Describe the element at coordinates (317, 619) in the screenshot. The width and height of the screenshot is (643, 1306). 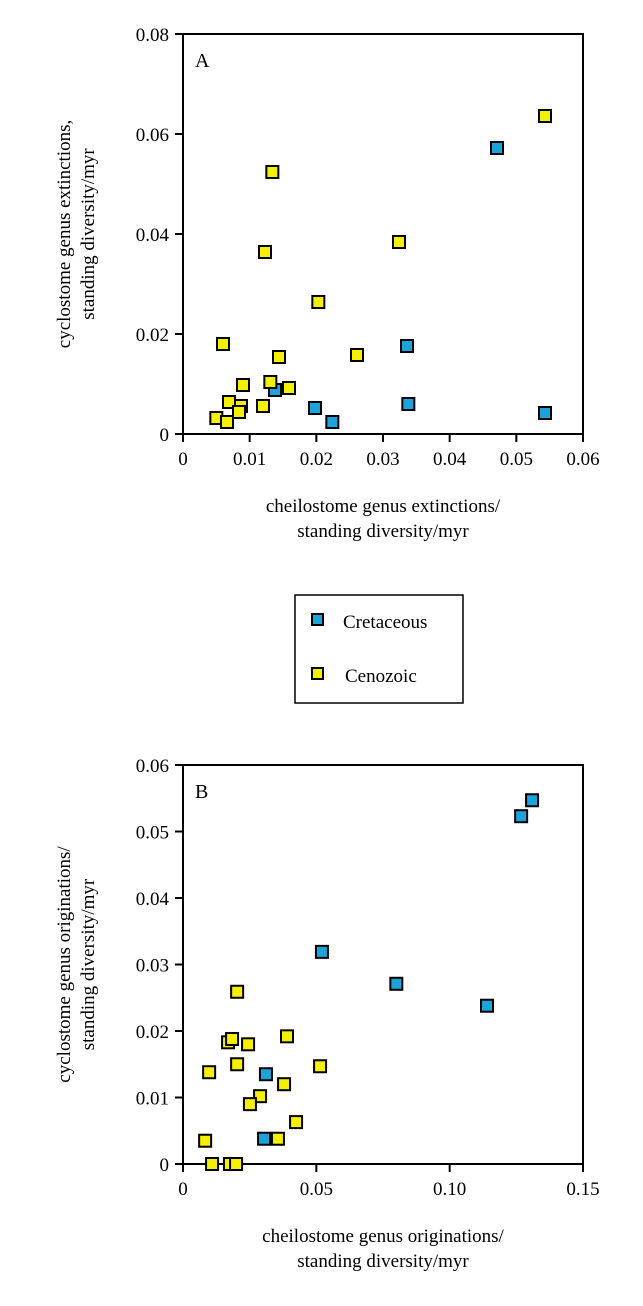
I see `legend-marker-cretaceous` at that location.